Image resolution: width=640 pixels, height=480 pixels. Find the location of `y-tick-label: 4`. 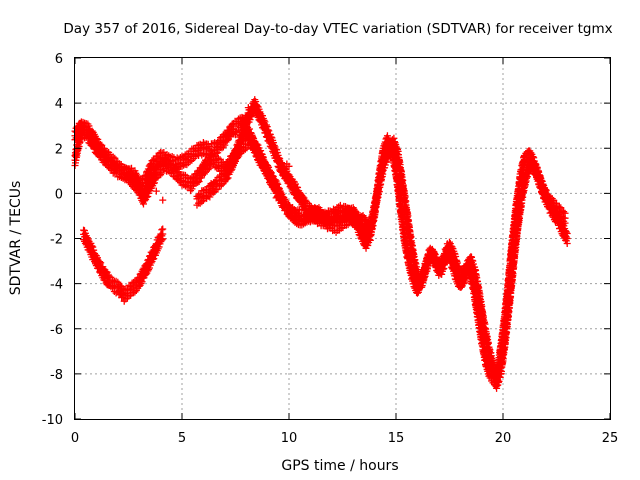

y-tick-label: 4 is located at coordinates (59, 104).